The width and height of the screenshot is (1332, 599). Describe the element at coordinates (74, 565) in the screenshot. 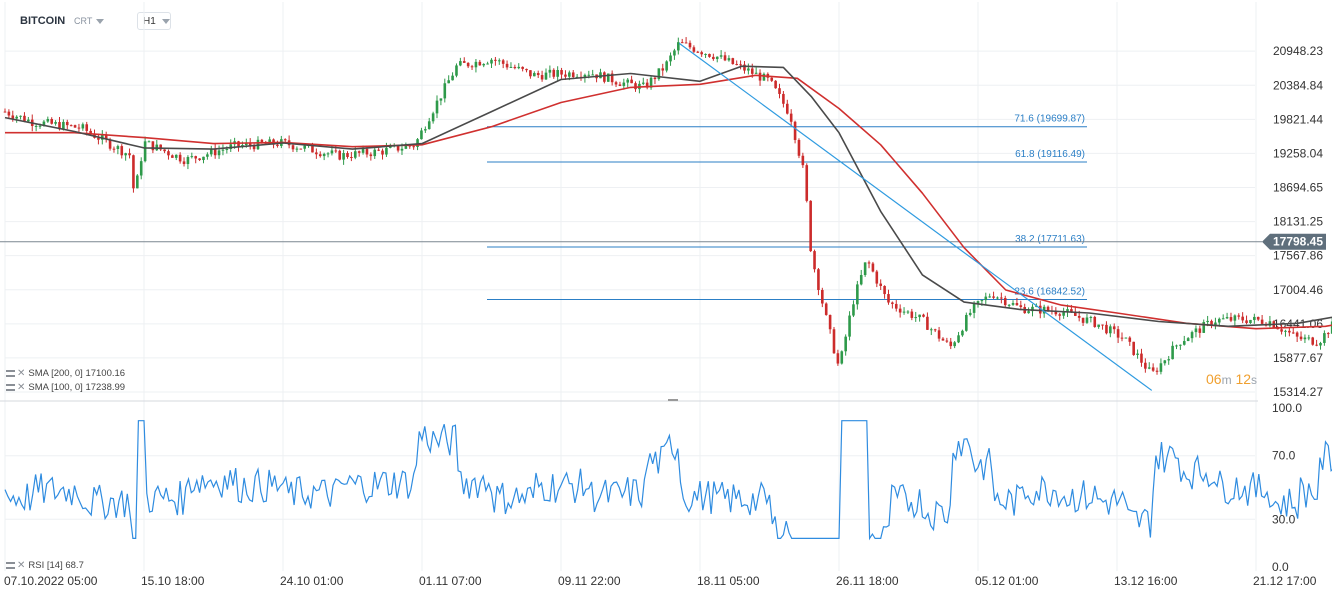

I see `rsi-value: 68.7` at that location.